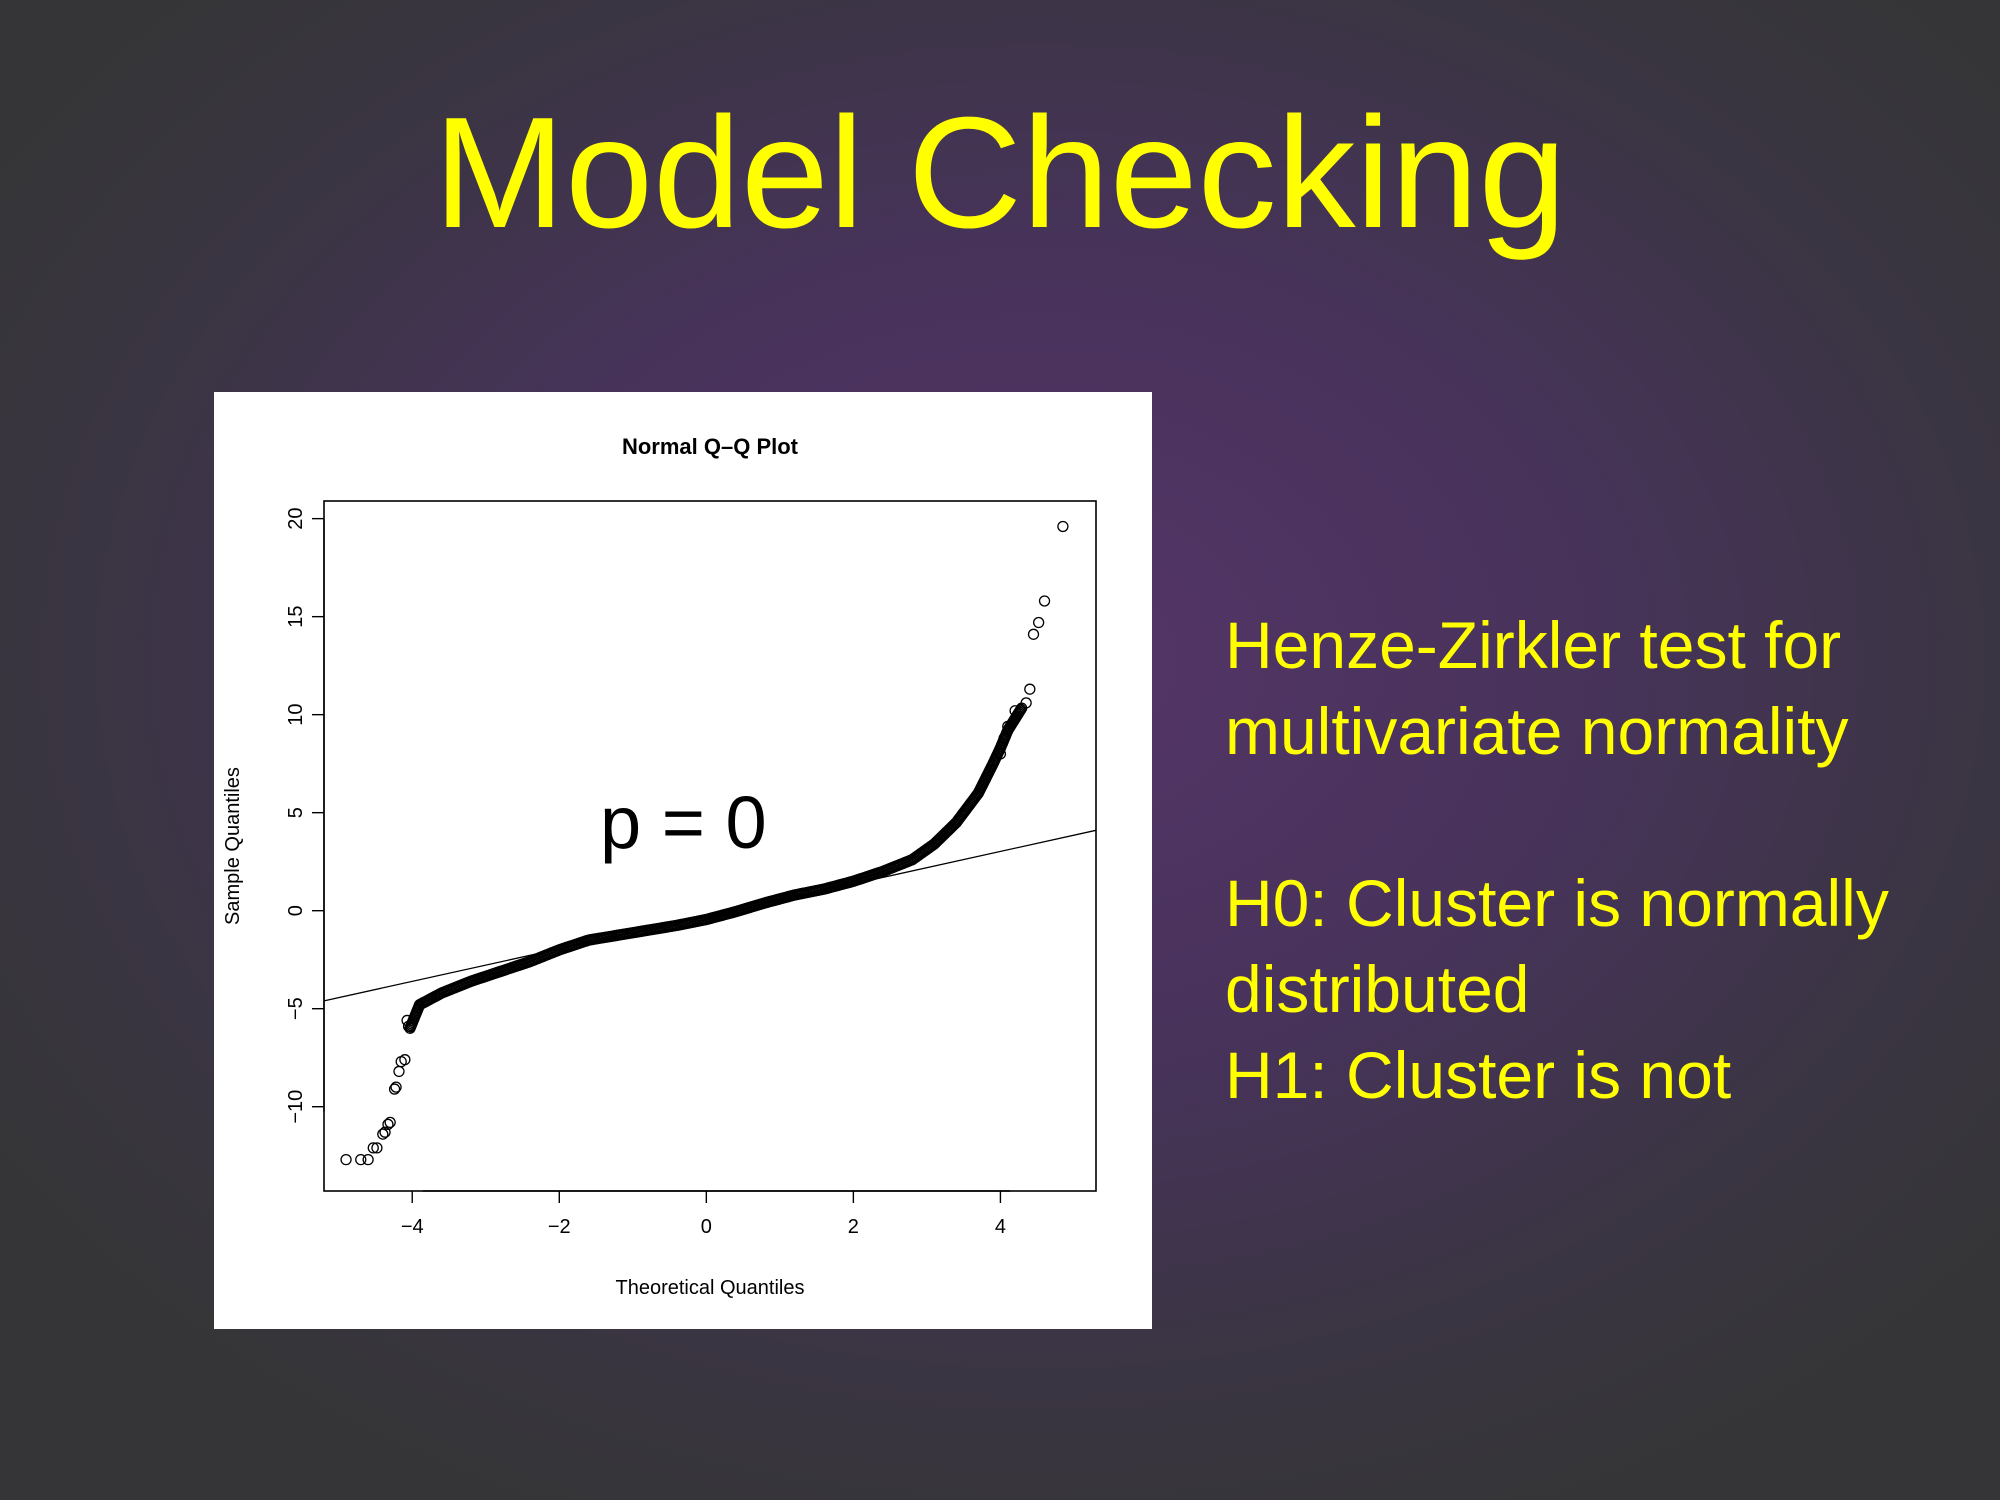 This screenshot has height=1500, width=2000. Describe the element at coordinates (1537, 731) in the screenshot. I see `test-line-2: multivariate normality` at that location.